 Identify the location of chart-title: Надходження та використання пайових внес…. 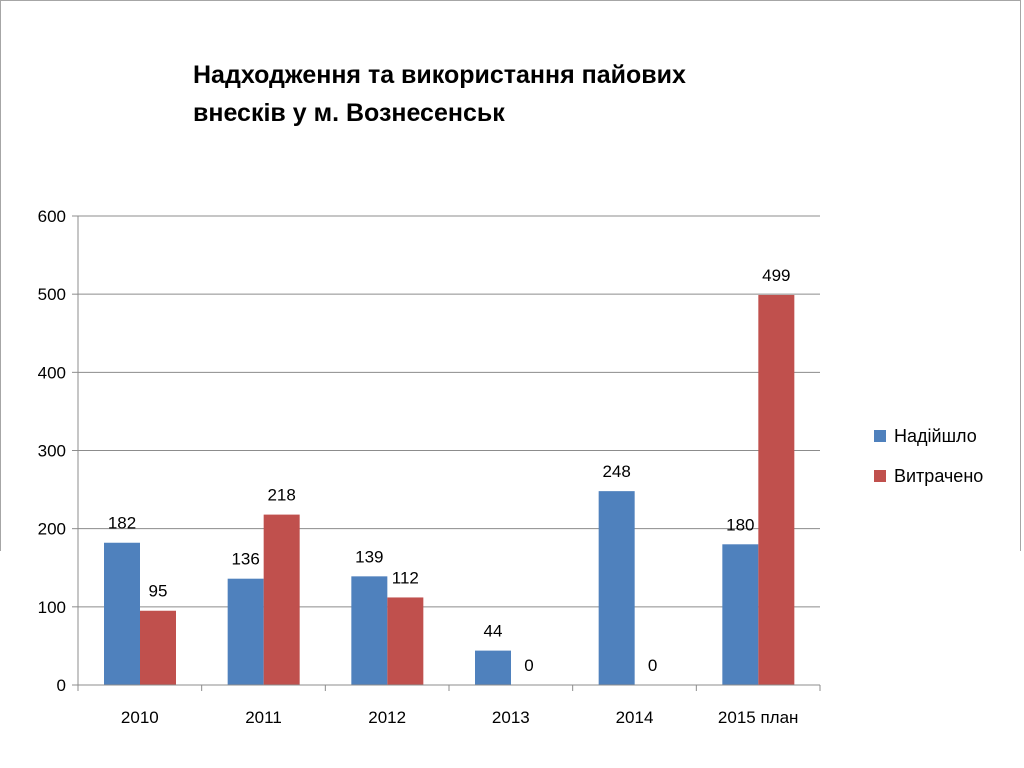
(493, 94).